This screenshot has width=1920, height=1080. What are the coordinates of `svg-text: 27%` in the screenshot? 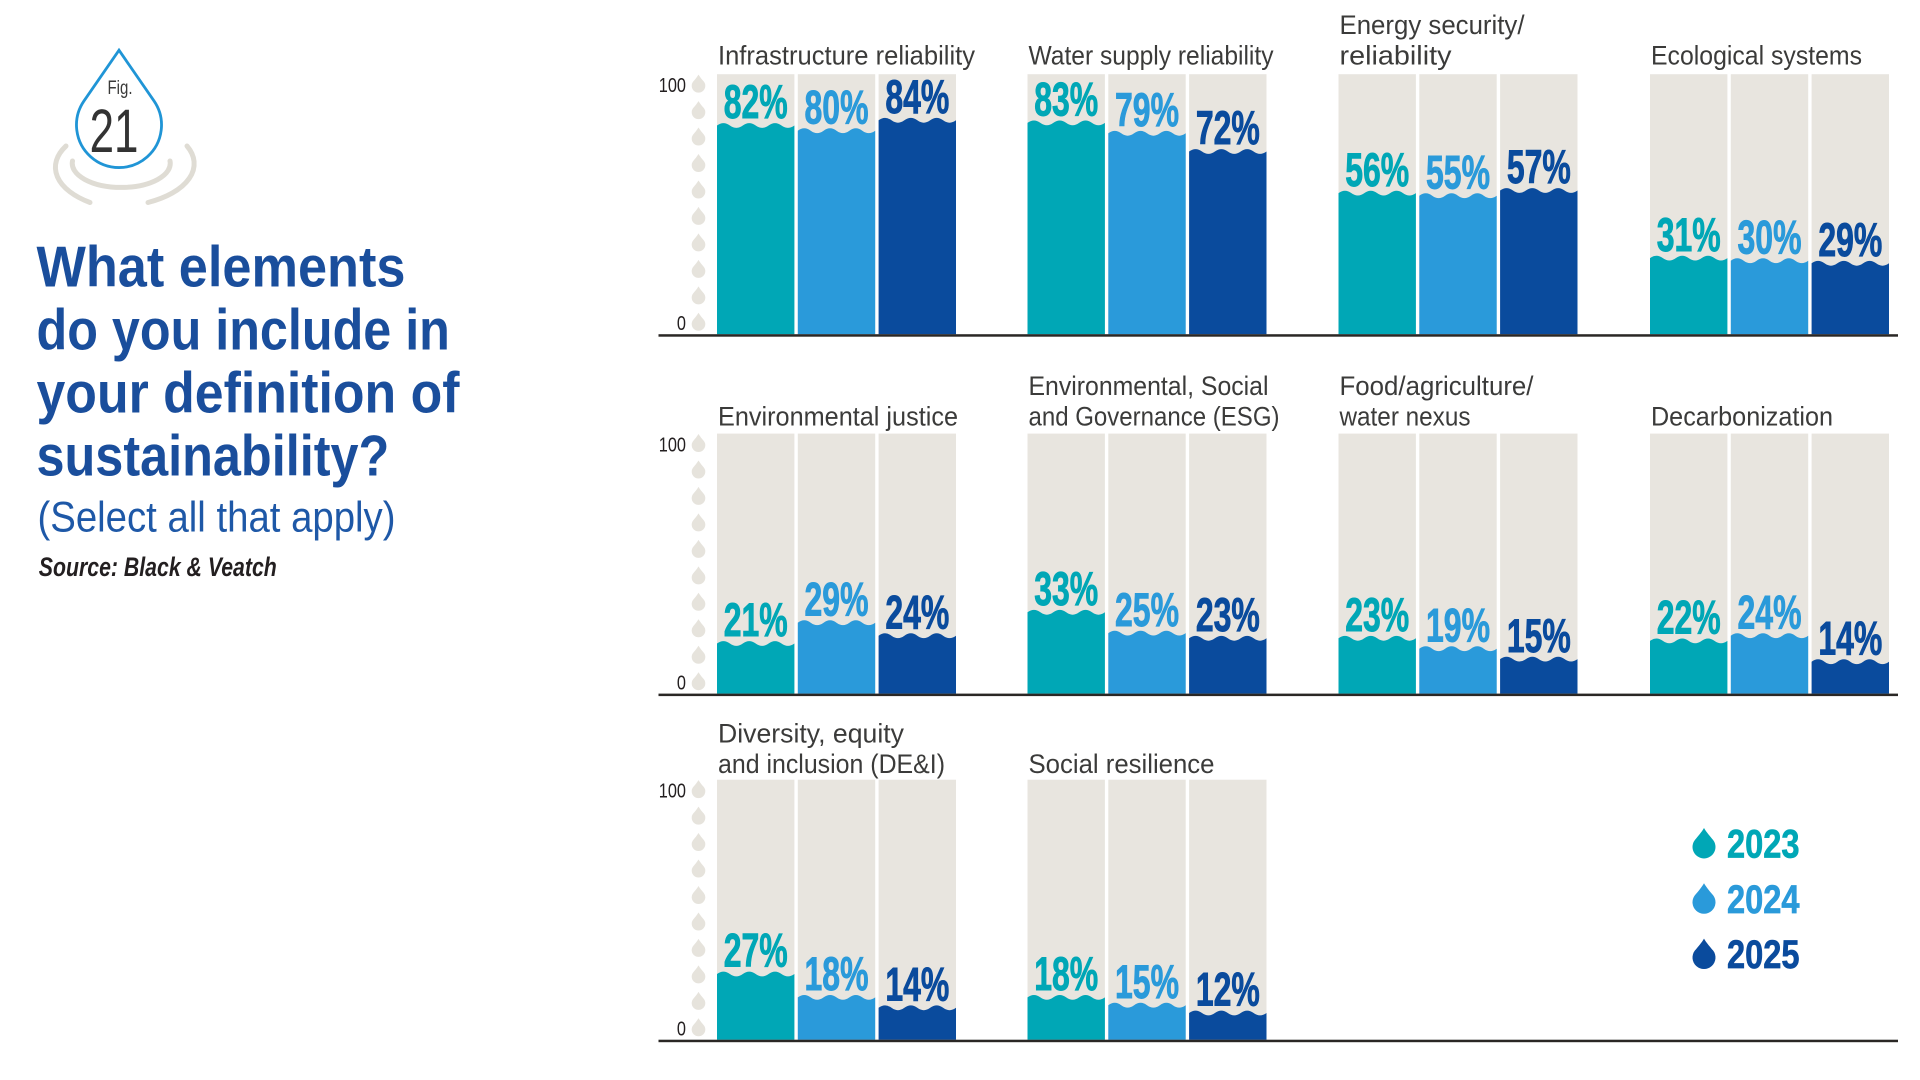 It's located at (756, 951).